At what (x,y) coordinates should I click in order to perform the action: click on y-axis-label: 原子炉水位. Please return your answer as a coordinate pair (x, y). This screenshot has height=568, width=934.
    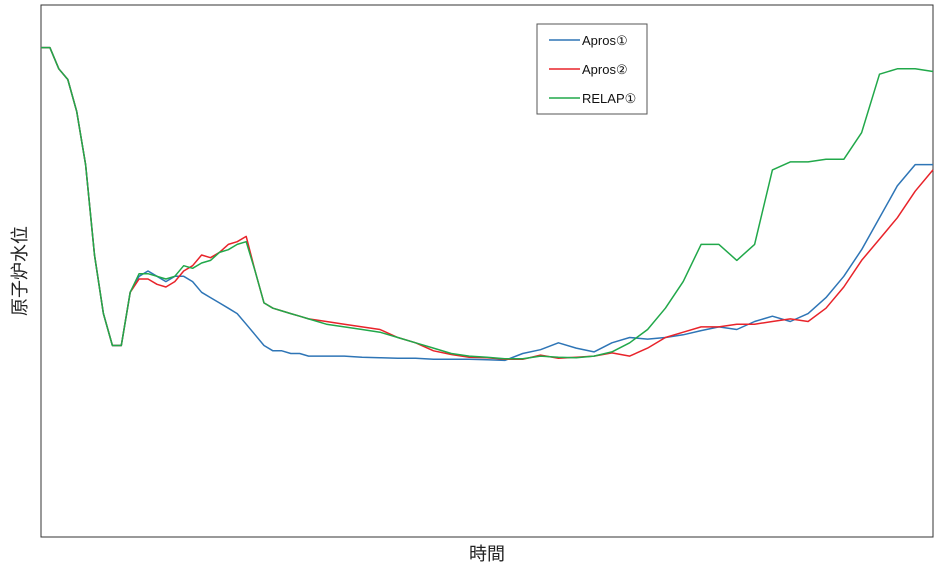
    Looking at the image, I should click on (20, 271).